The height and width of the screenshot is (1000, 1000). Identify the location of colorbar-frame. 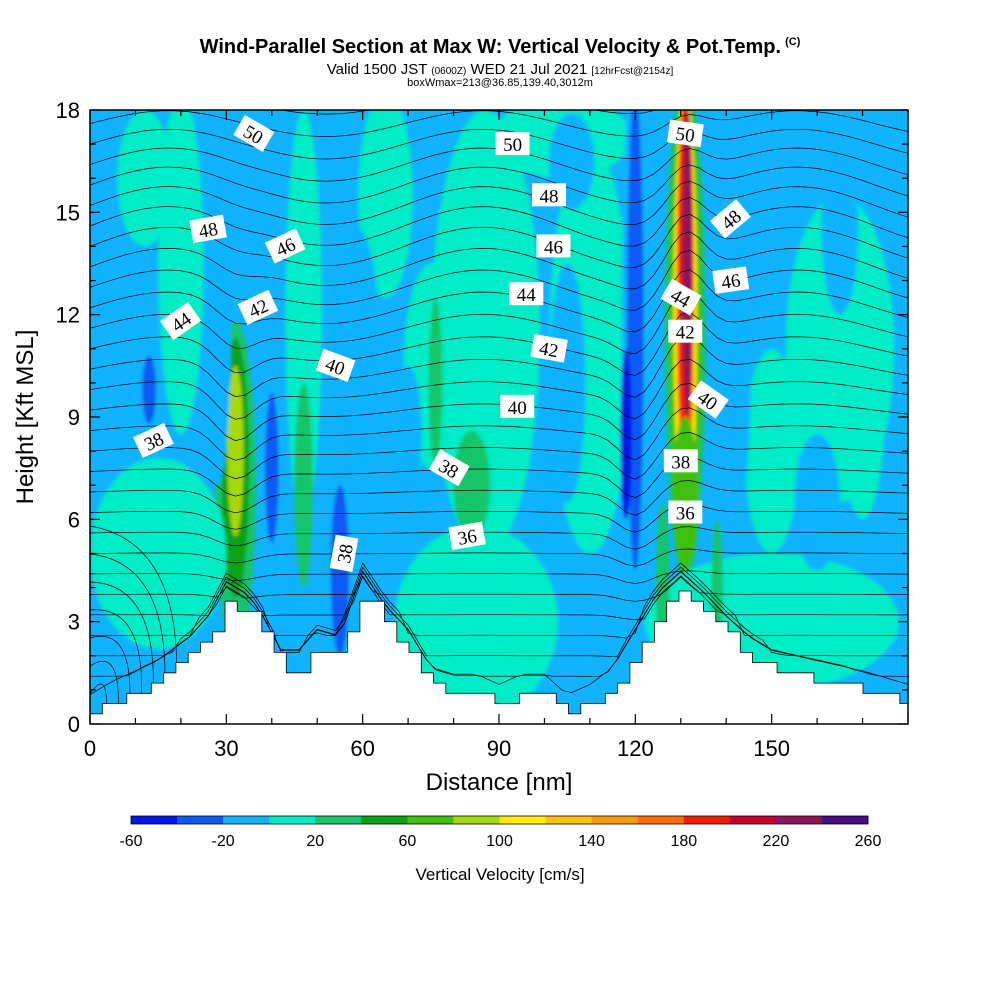
(499, 820).